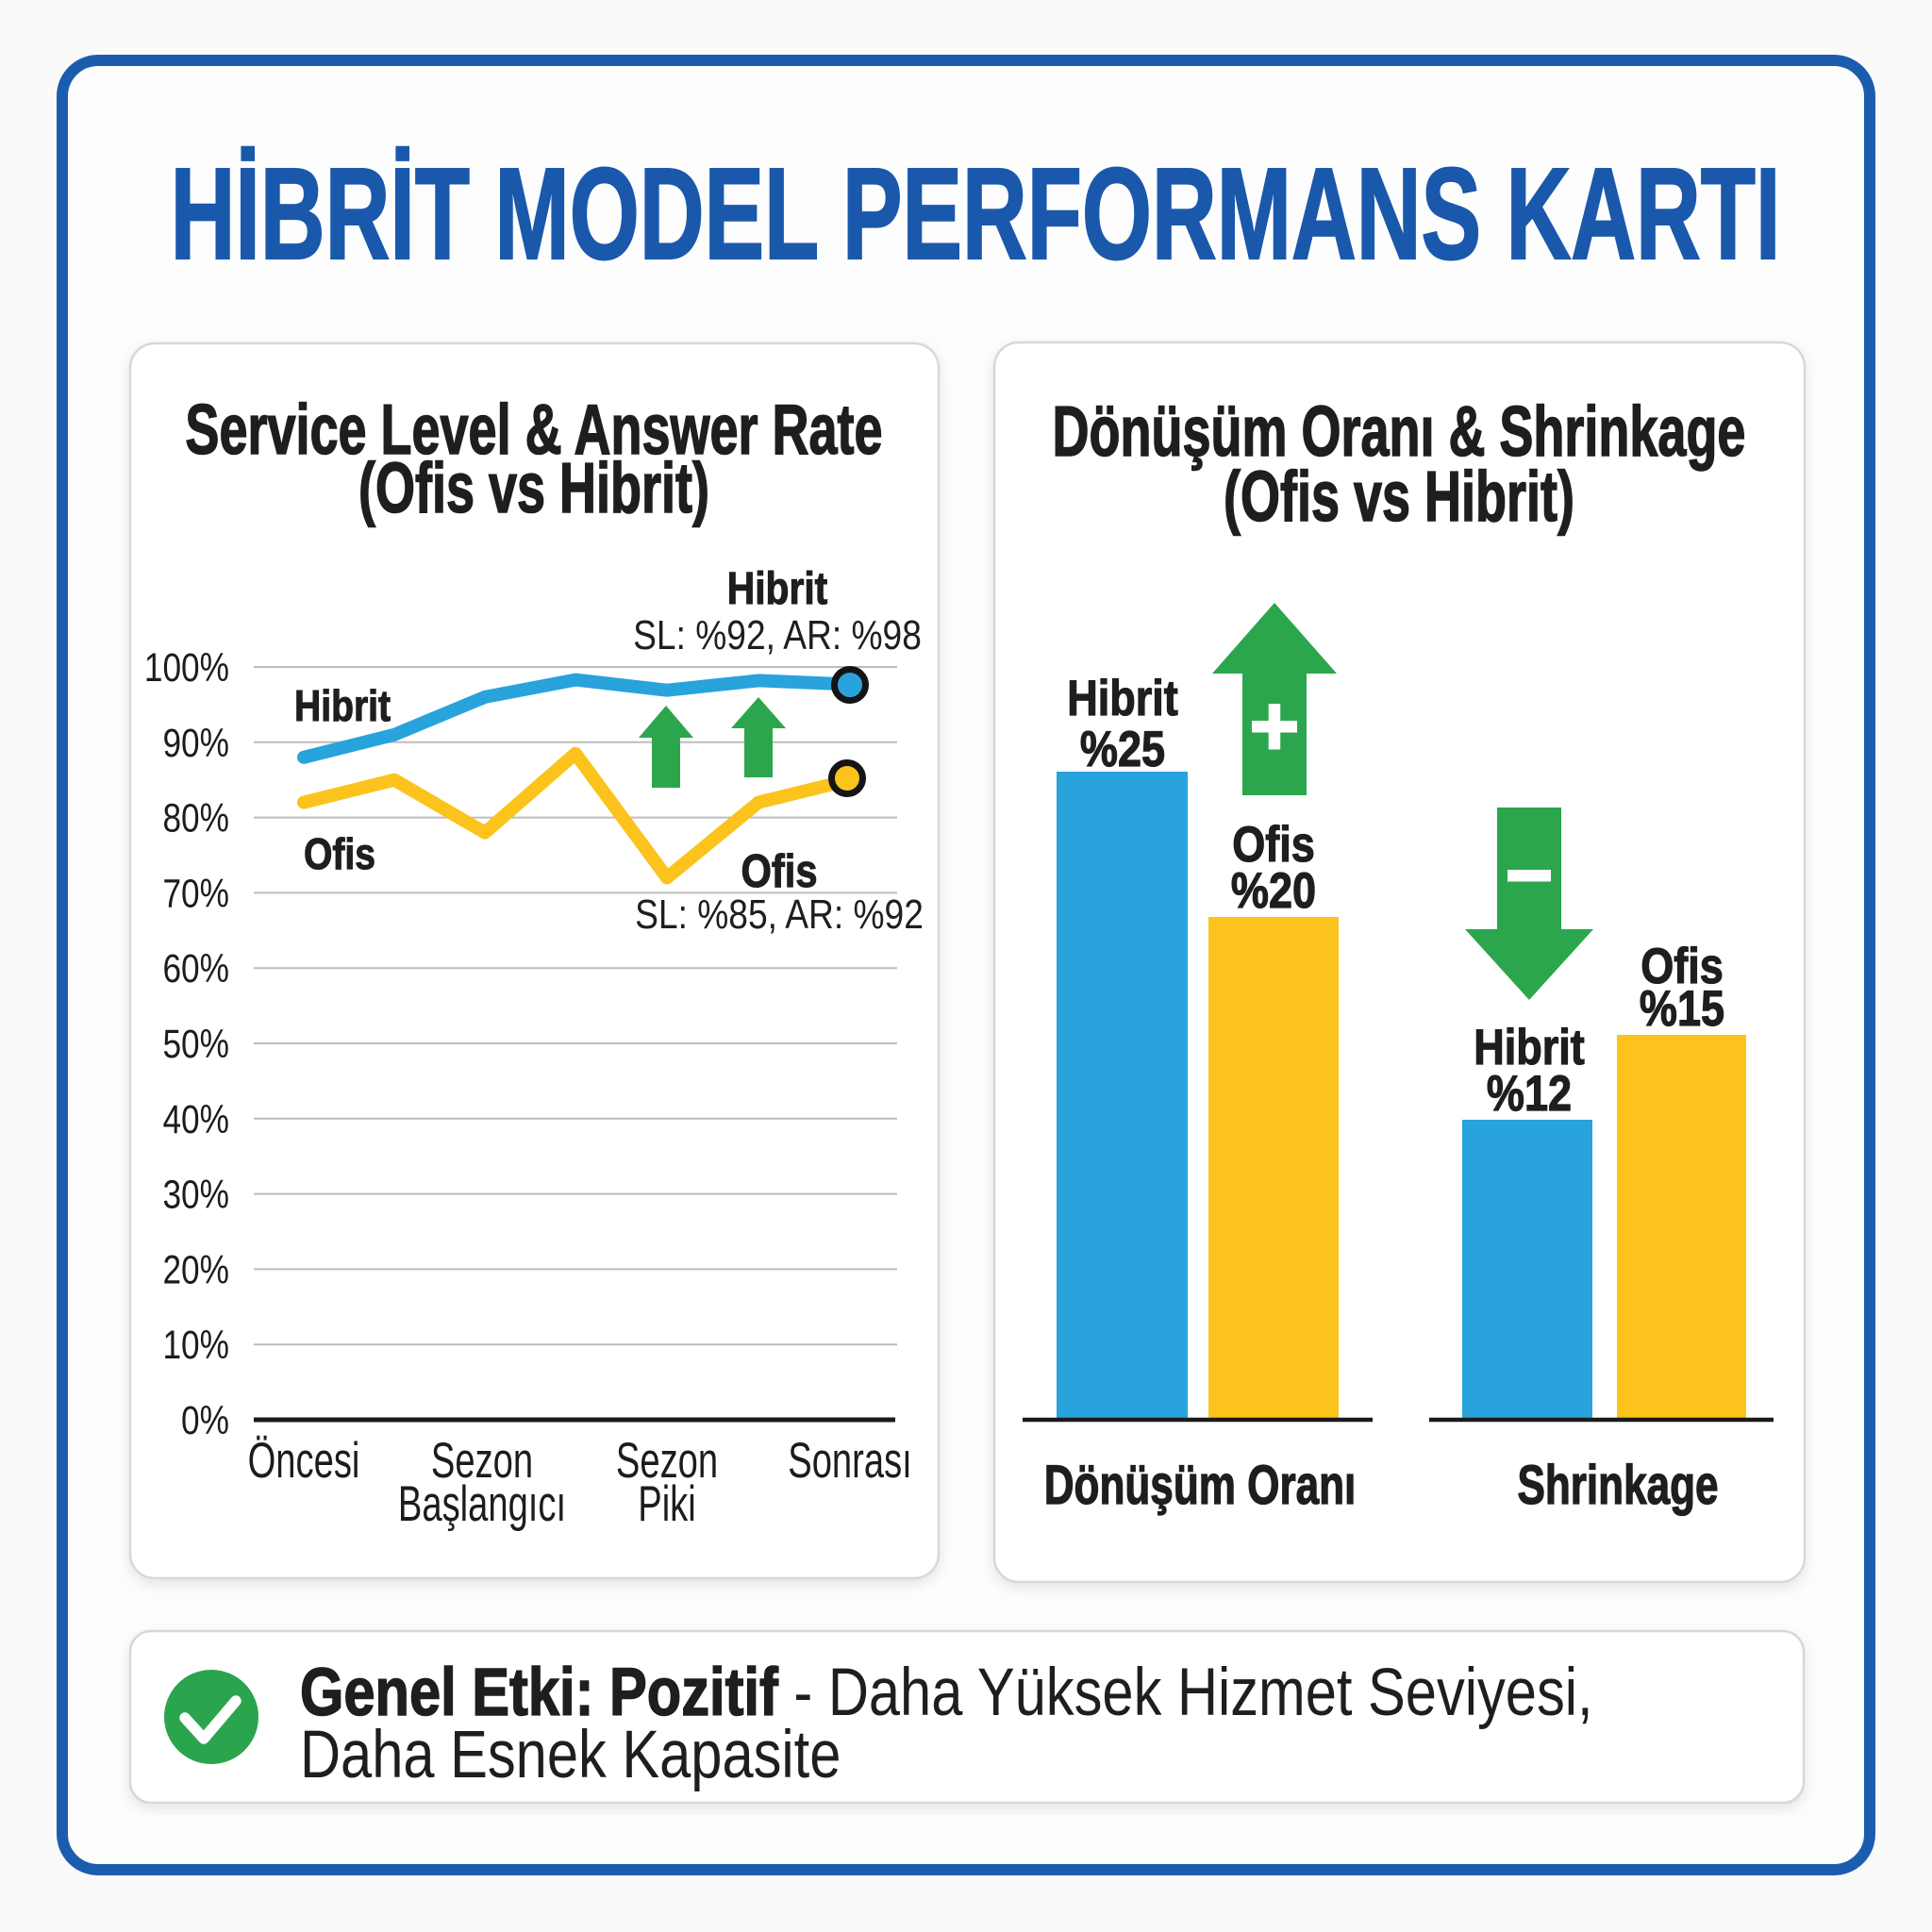 The image size is (1932, 1932). Describe the element at coordinates (1400, 431) in the screenshot. I see `svg-text: Dönüşüm Oranı & Shrinkage` at that location.